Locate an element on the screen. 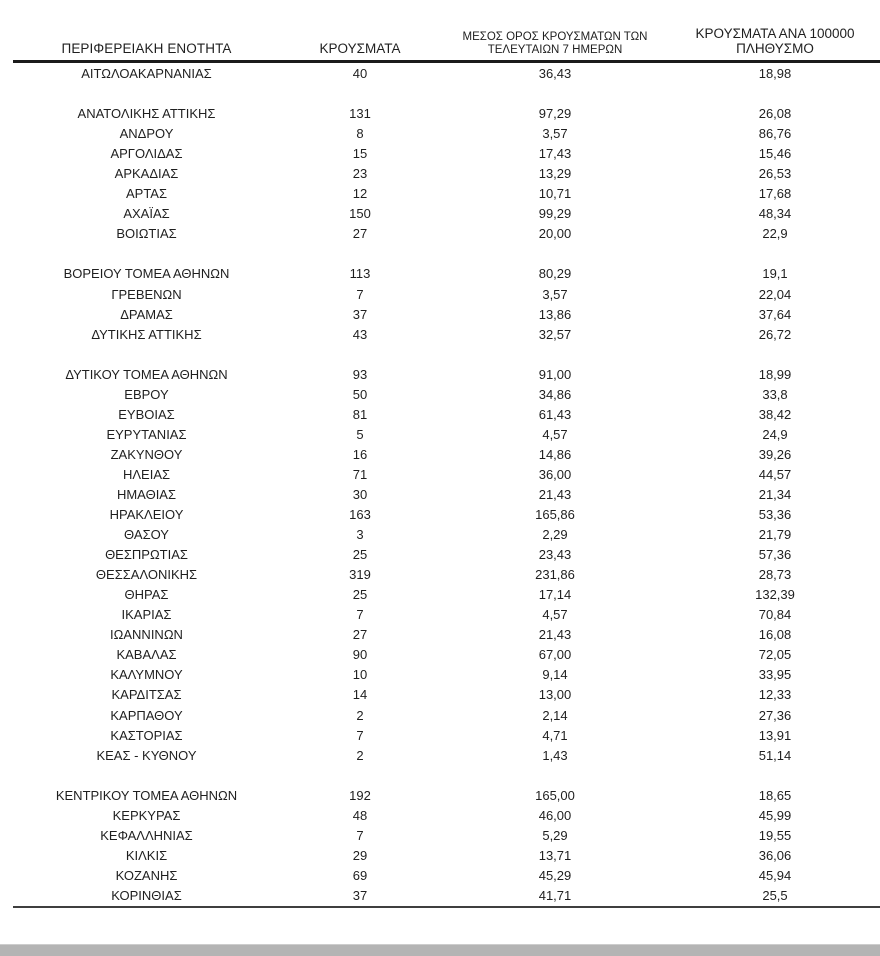 The image size is (880, 956). per-100k-cell: 16,08 is located at coordinates (775, 635).